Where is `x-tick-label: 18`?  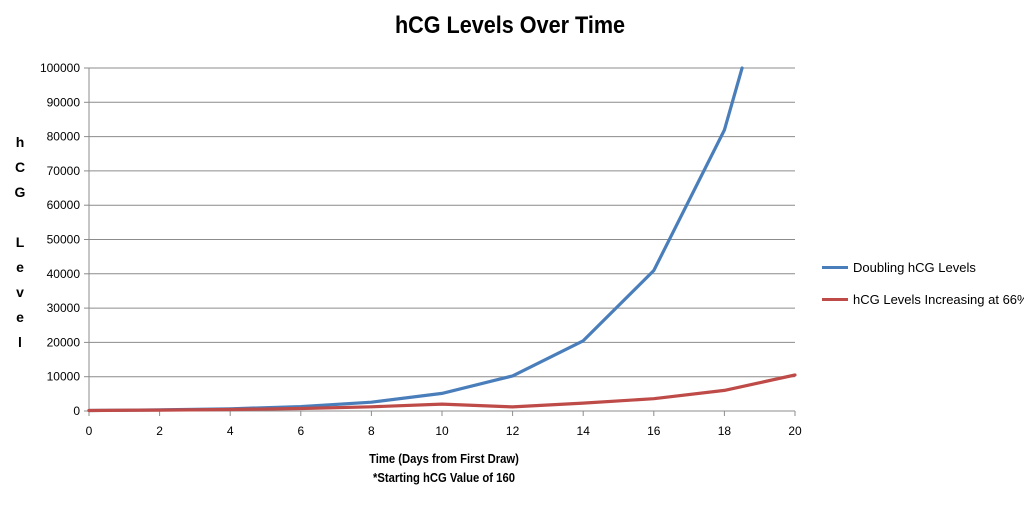
x-tick-label: 18 is located at coordinates (725, 431).